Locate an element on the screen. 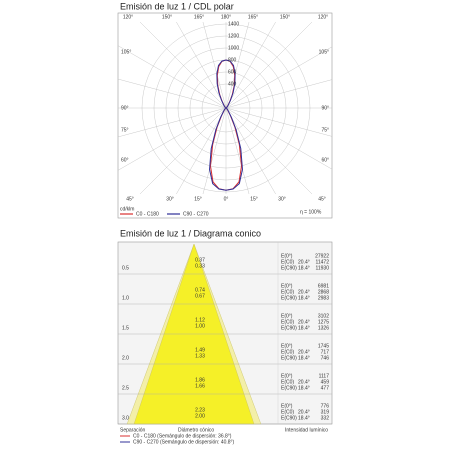 Image resolution: width=452 pixels, height=452 pixels. e-value: 11472 is located at coordinates (322, 262).